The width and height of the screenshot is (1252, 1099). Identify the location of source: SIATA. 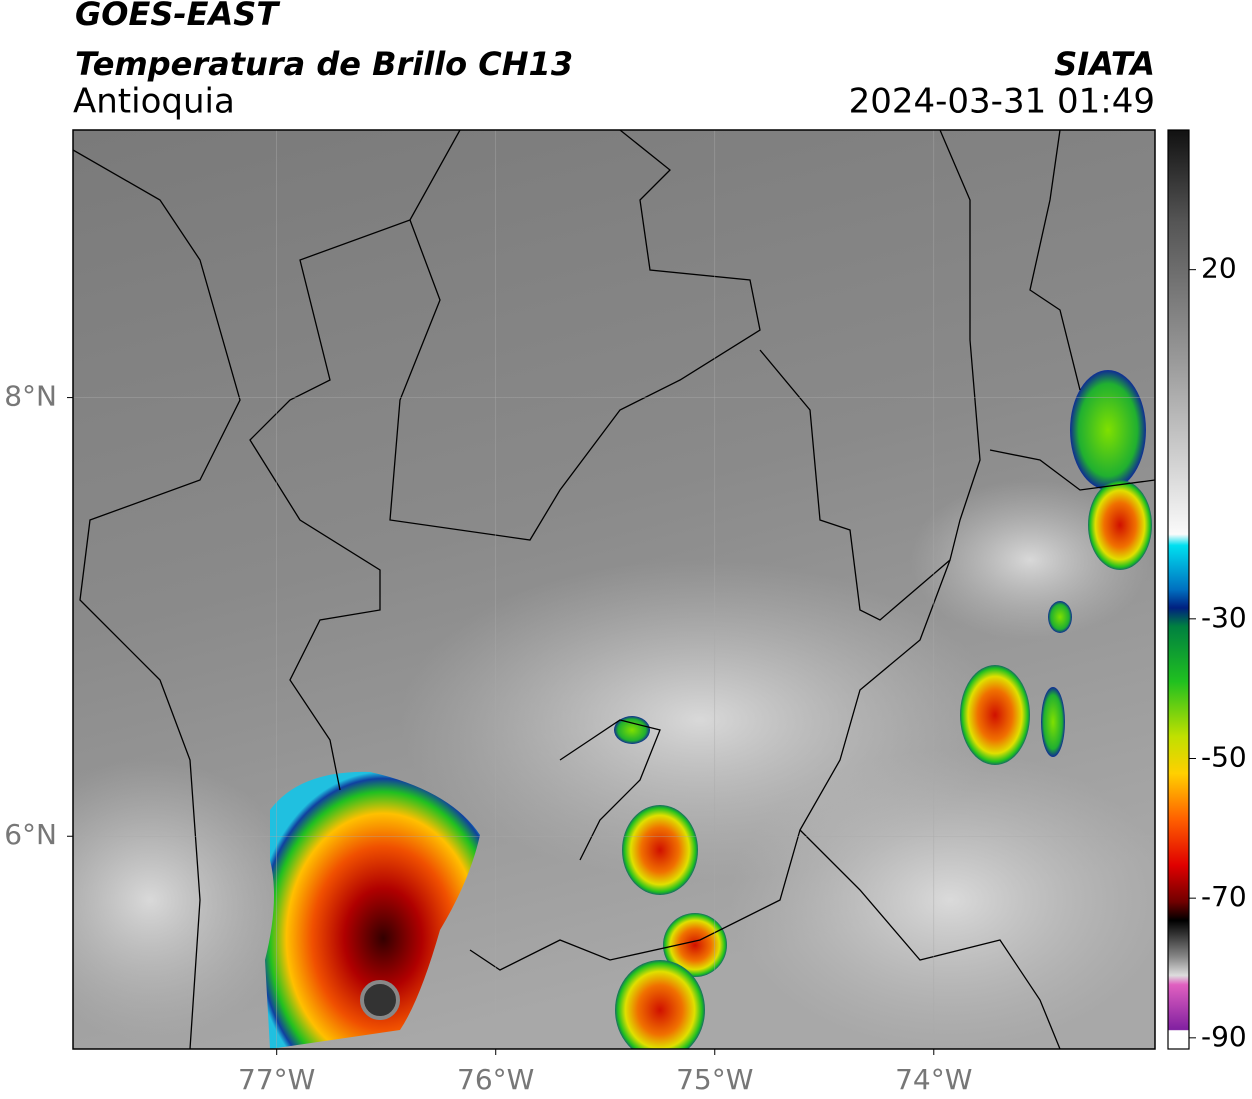
(1104, 64).